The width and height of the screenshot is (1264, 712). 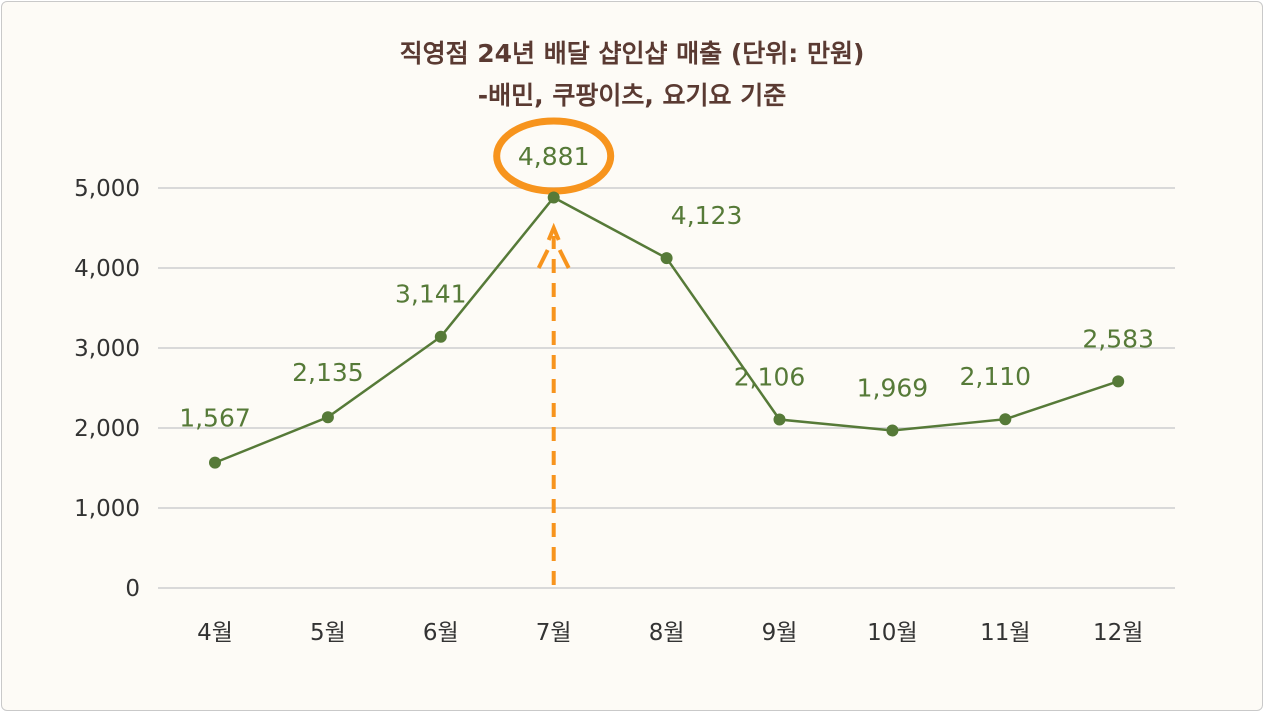 I want to click on data-label: 1,567, so click(x=215, y=418).